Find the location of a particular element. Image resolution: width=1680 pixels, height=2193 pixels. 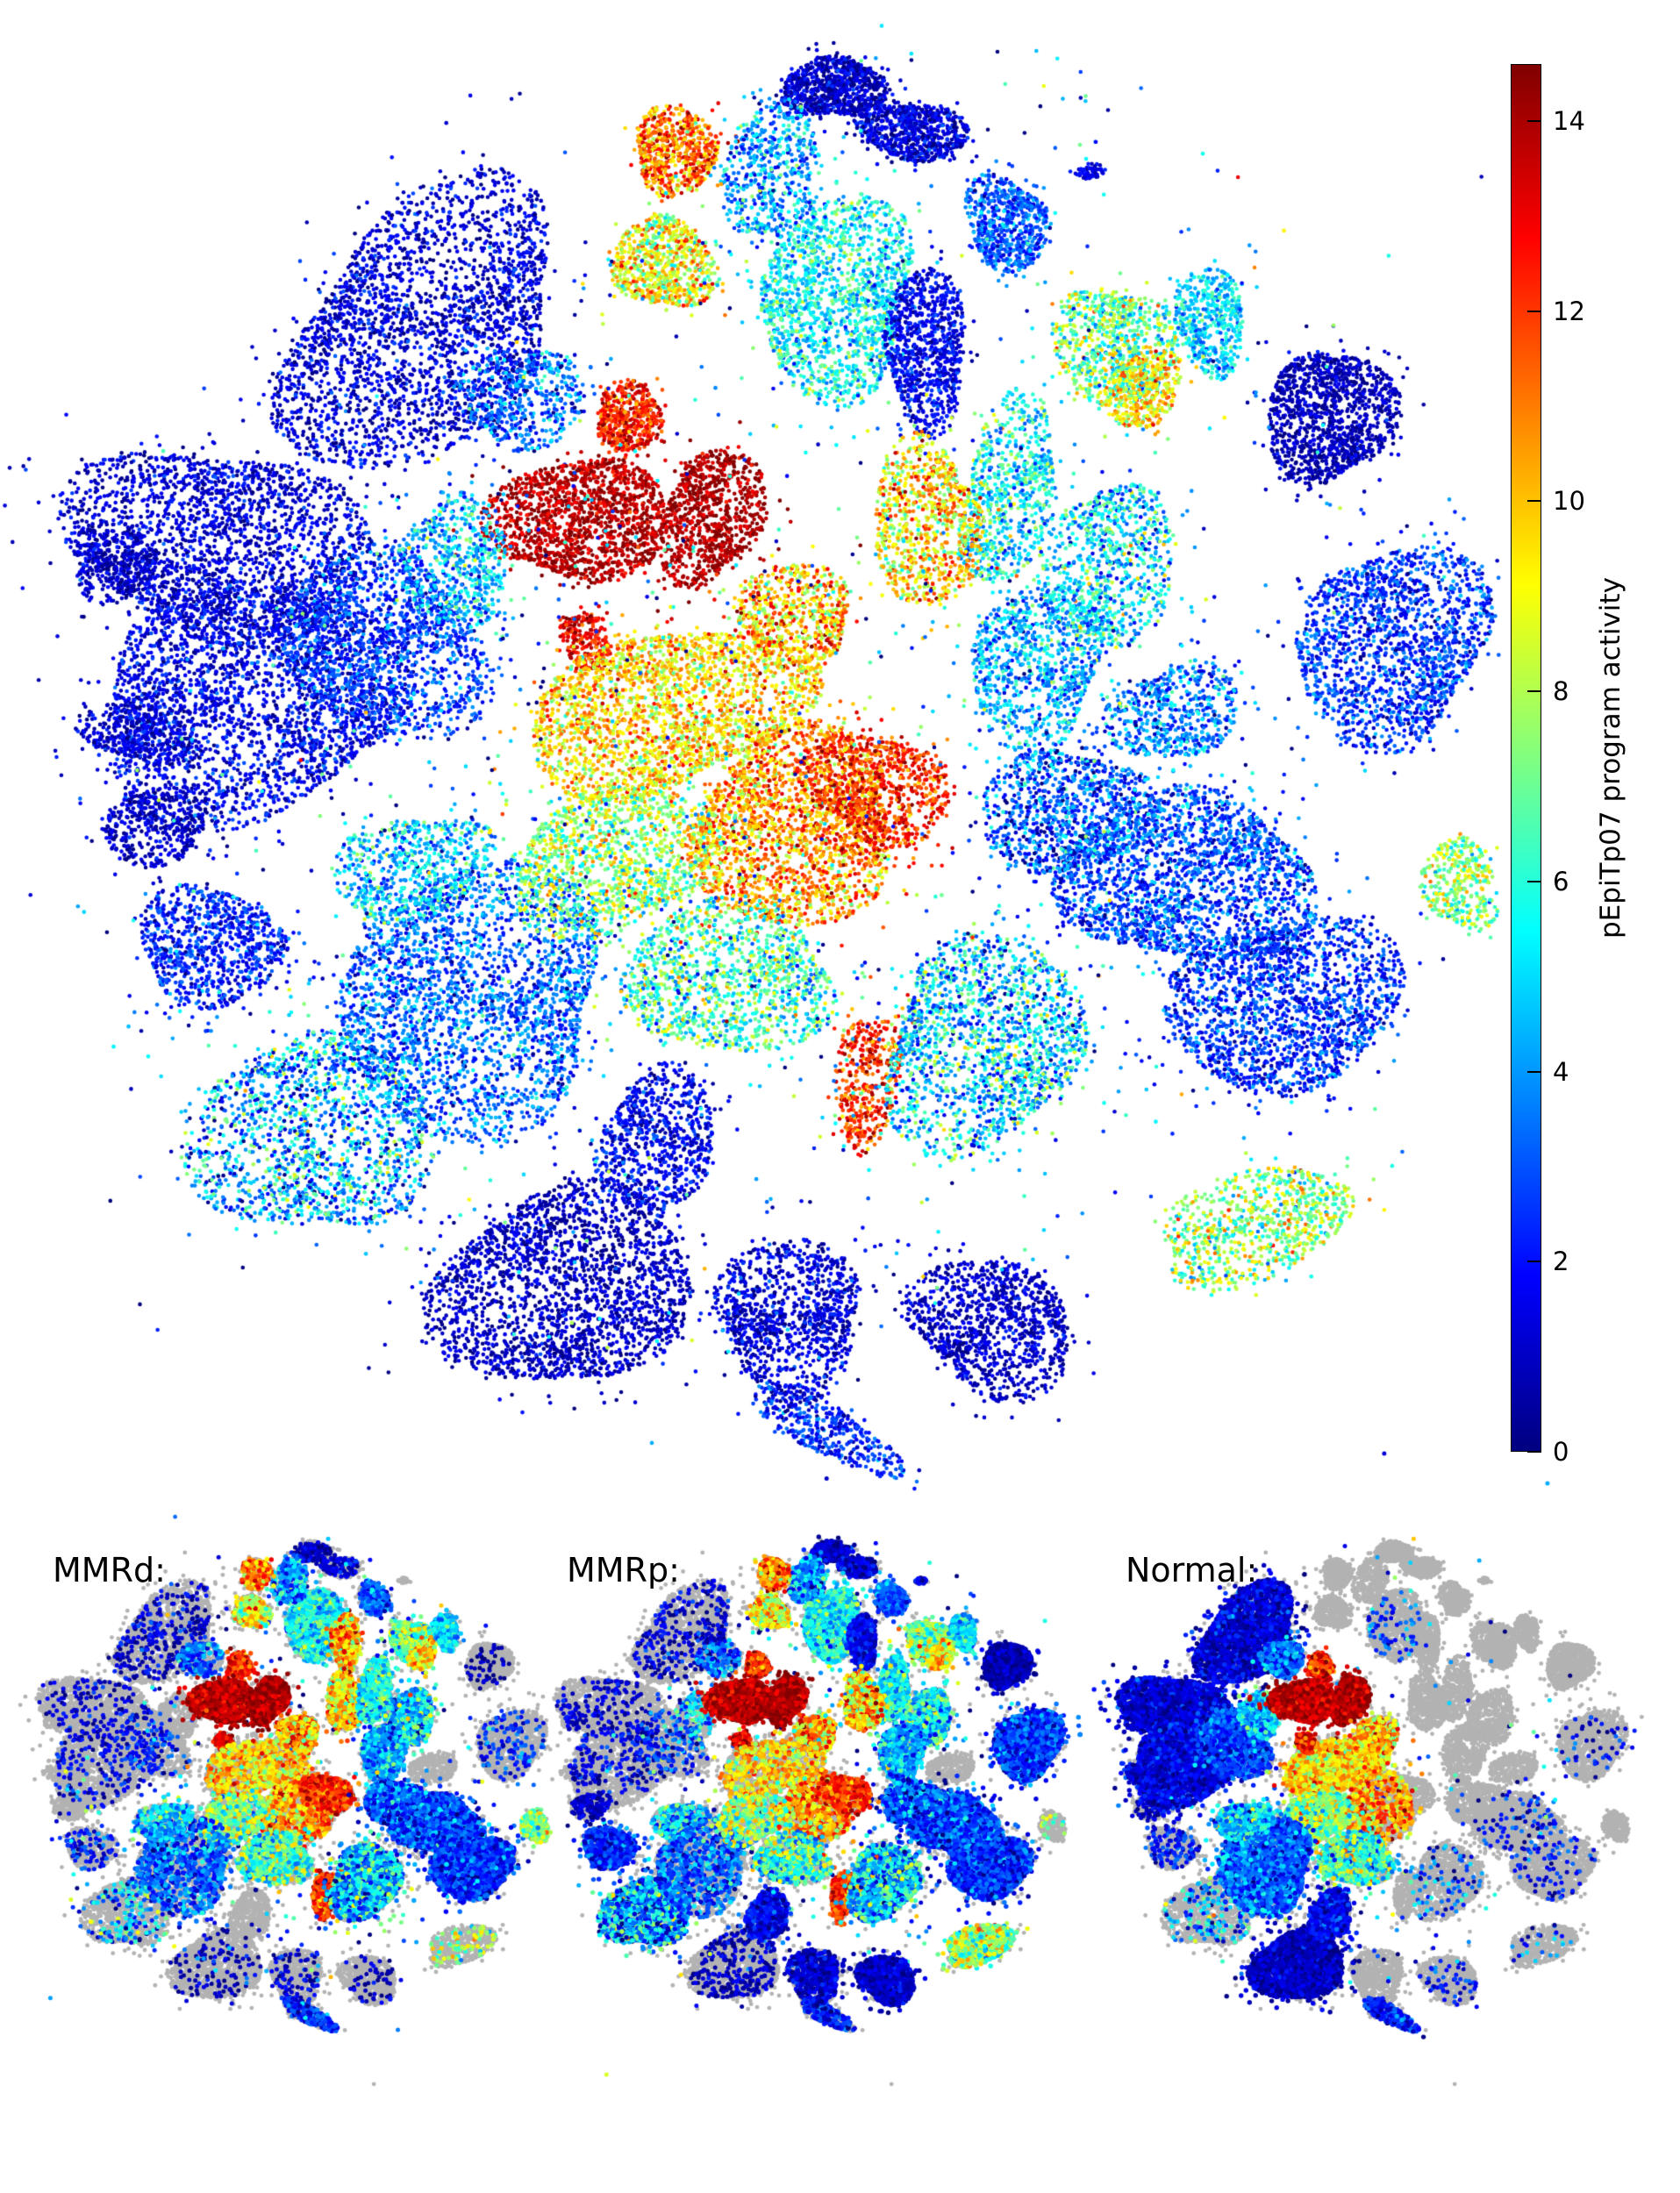

colorbar-tick-label: 4 is located at coordinates (1561, 1071).